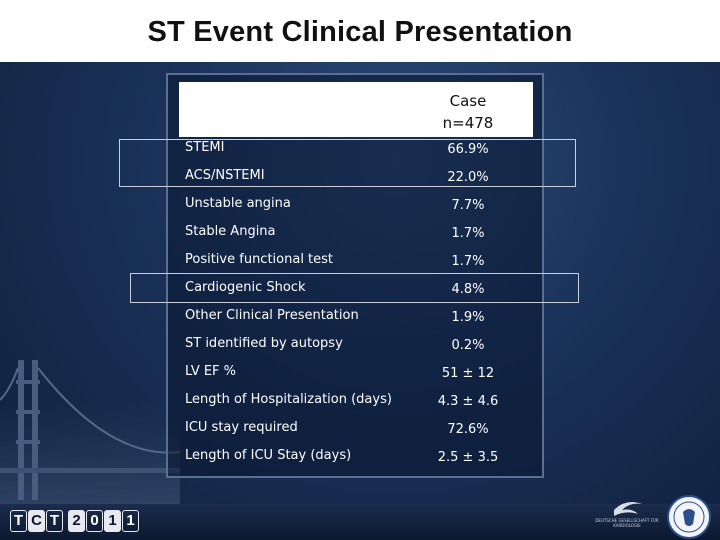  I want to click on row-value: 0.2%, so click(468, 345).